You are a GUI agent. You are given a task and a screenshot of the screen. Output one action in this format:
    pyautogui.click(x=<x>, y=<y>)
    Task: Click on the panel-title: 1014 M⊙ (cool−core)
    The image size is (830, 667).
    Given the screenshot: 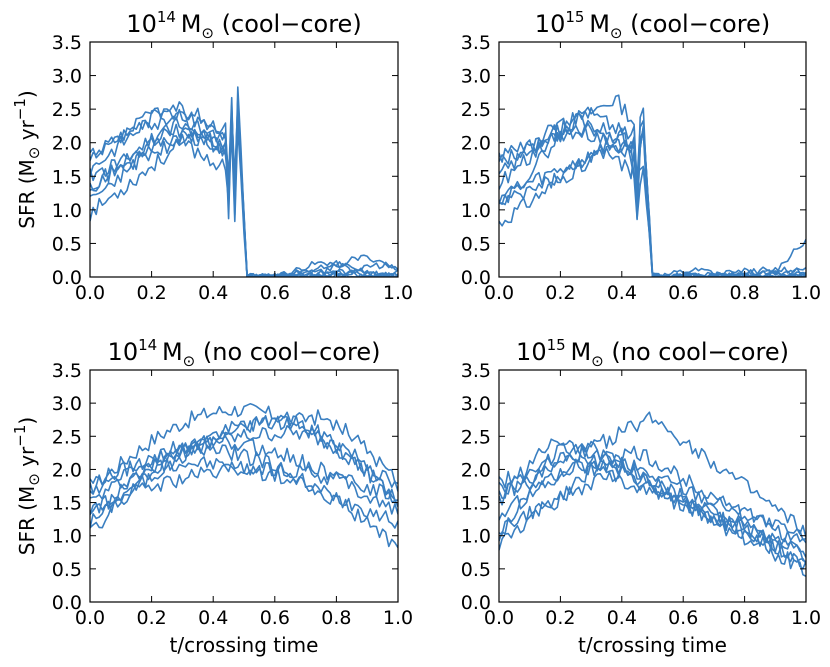 What is the action you would take?
    pyautogui.click(x=243, y=25)
    